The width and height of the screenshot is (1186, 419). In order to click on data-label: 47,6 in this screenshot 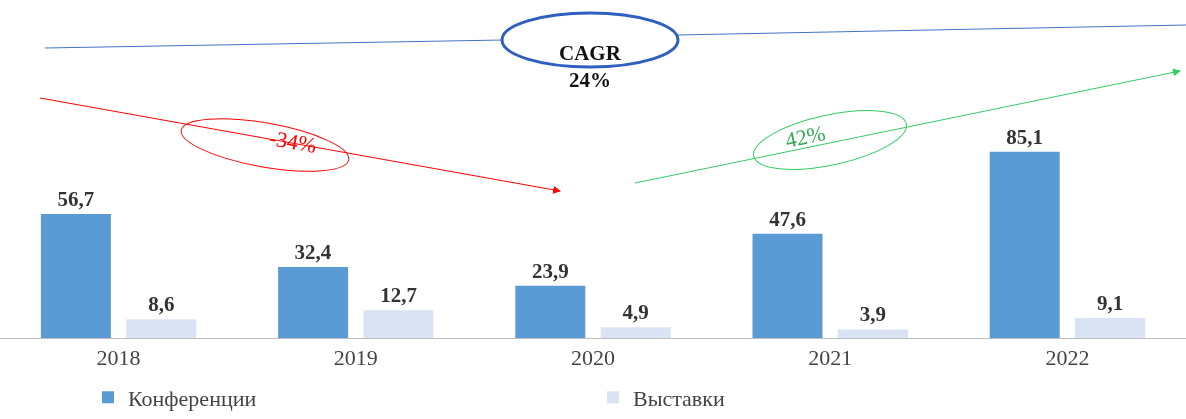, I will do `click(787, 218)`.